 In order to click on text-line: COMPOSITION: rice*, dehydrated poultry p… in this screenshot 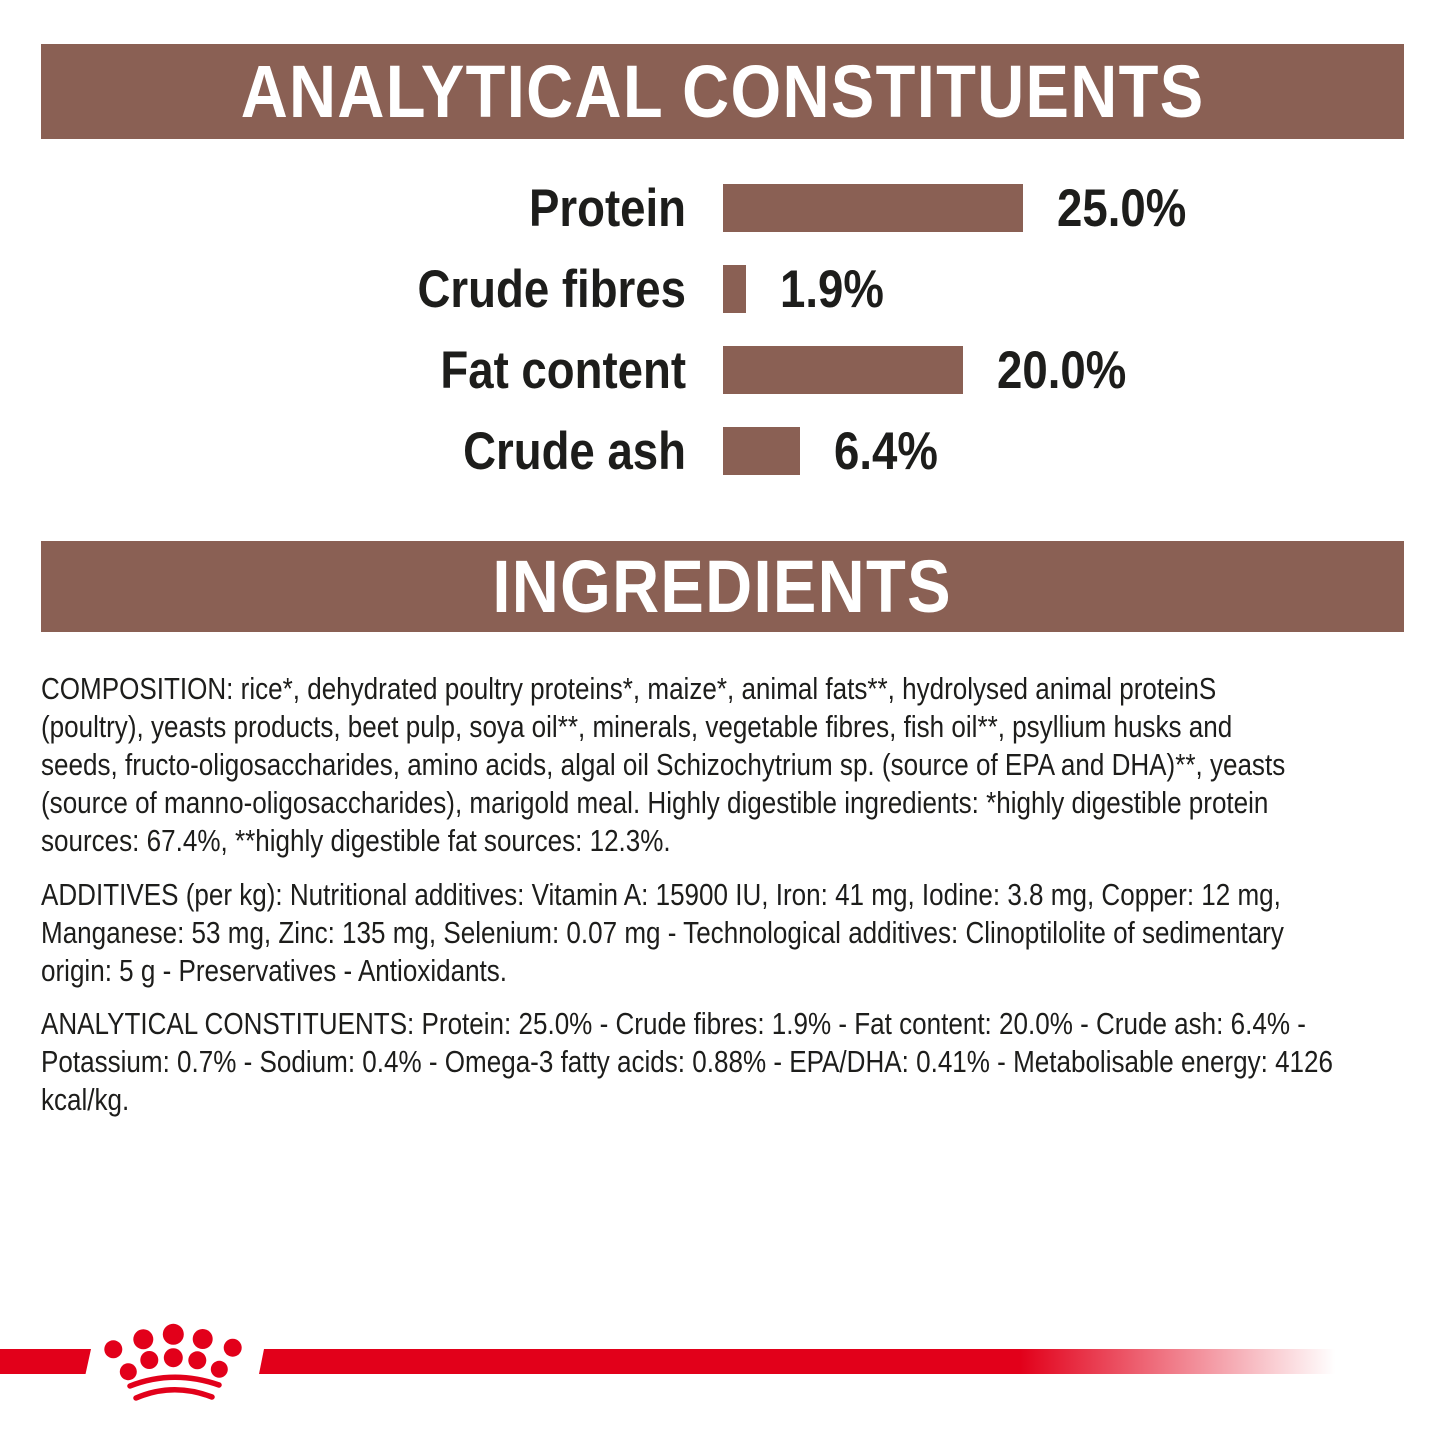, I will do `click(629, 688)`.